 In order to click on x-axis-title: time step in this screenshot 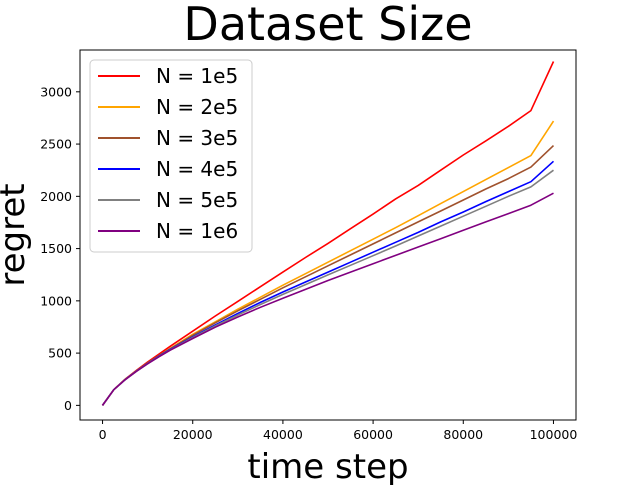, I will do `click(327, 467)`.